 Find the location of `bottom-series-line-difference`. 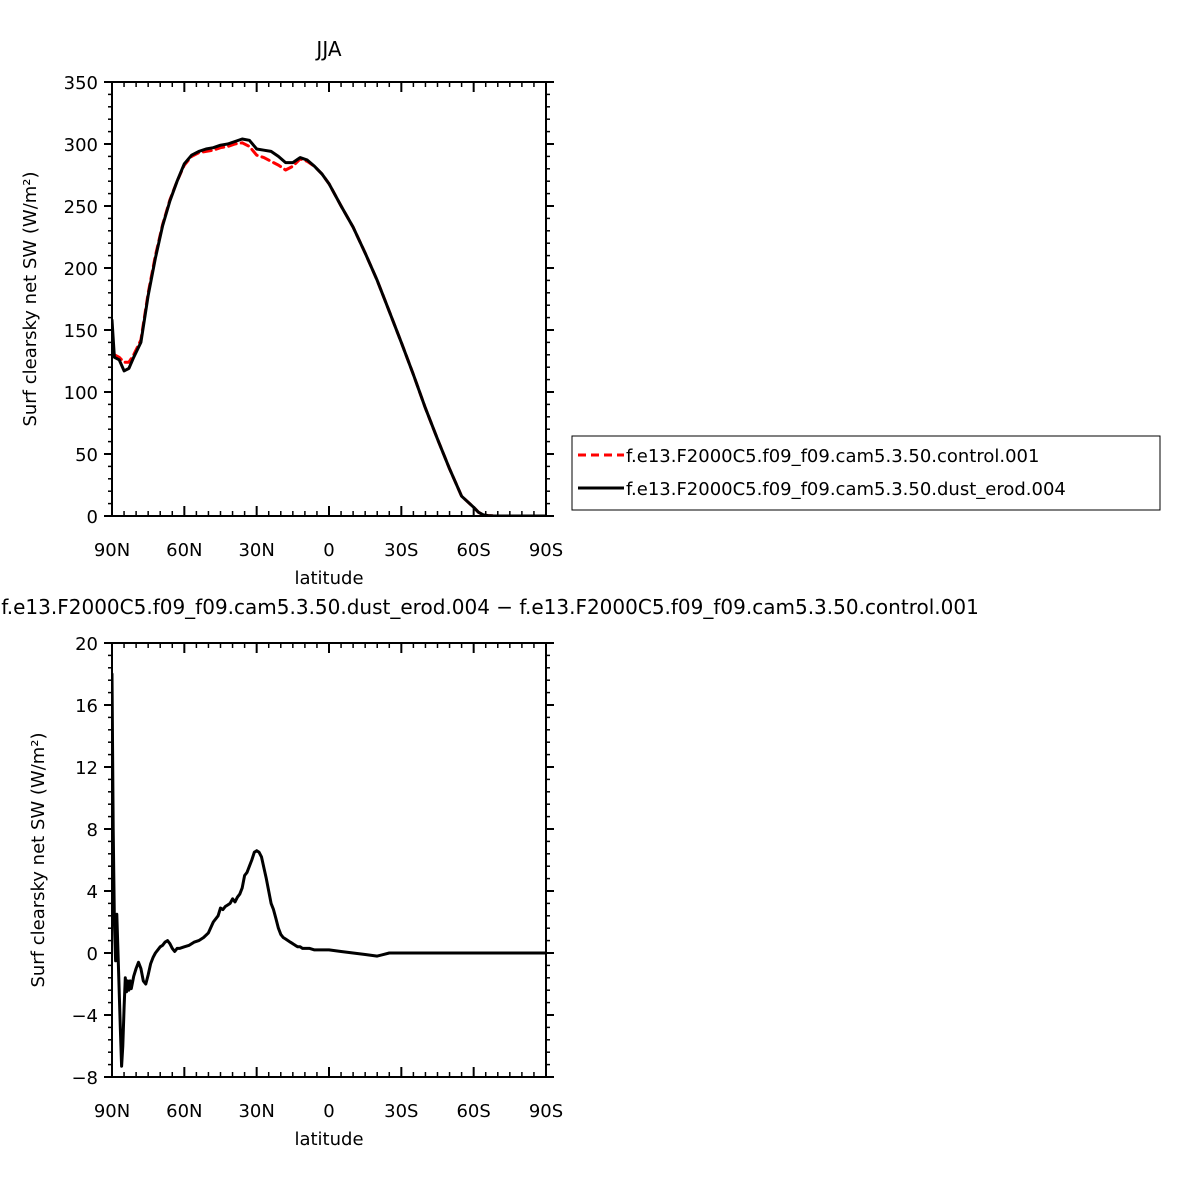

bottom-series-line-difference is located at coordinates (329, 870).